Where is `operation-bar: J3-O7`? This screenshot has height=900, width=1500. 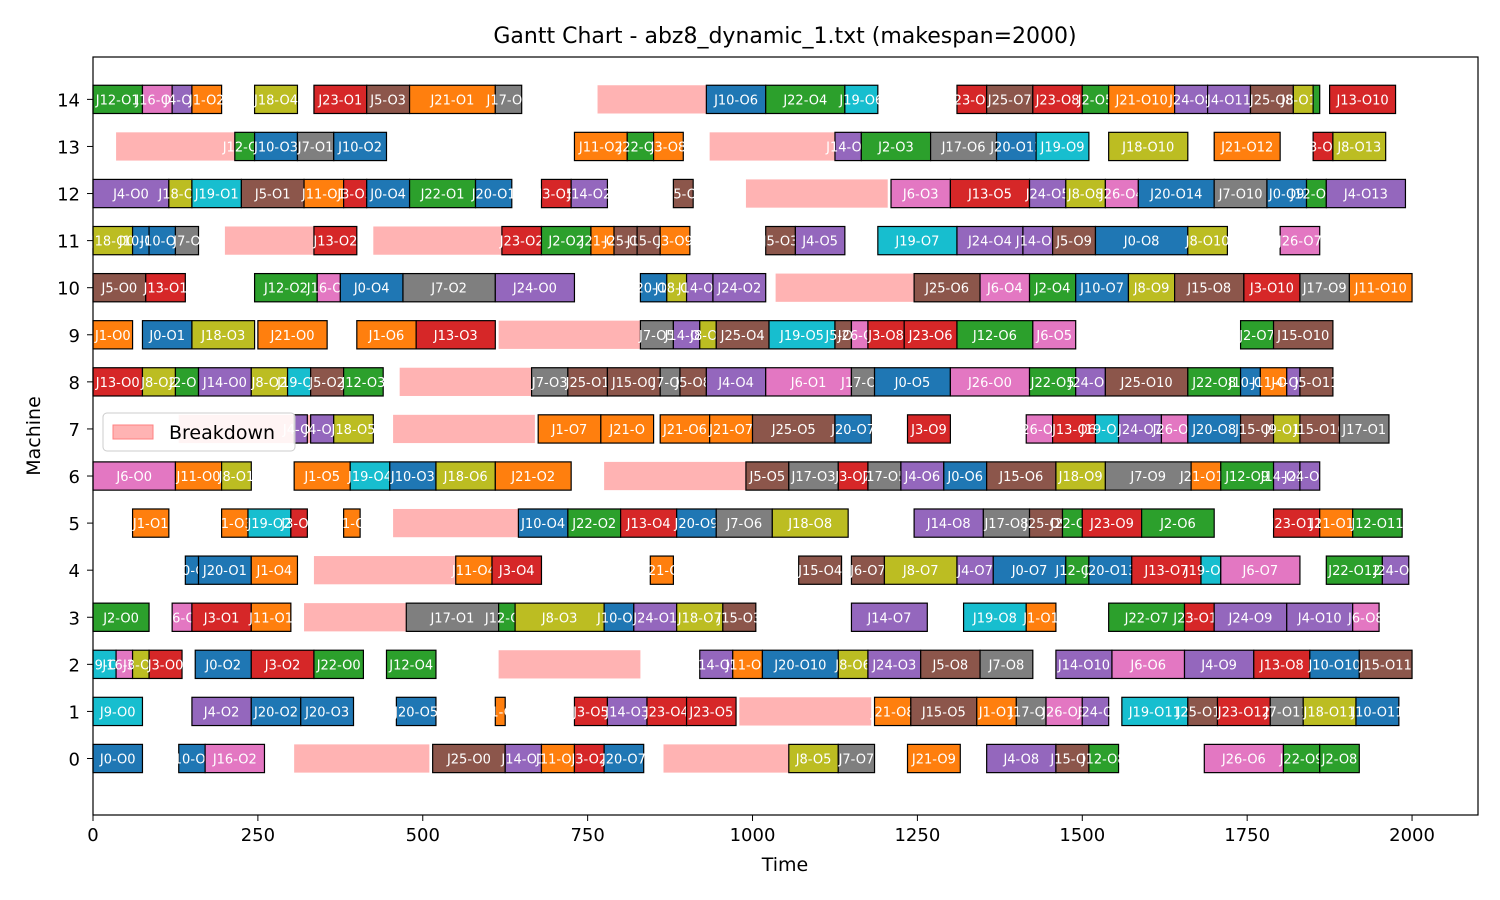
operation-bar: J3-O7 is located at coordinates (852, 476).